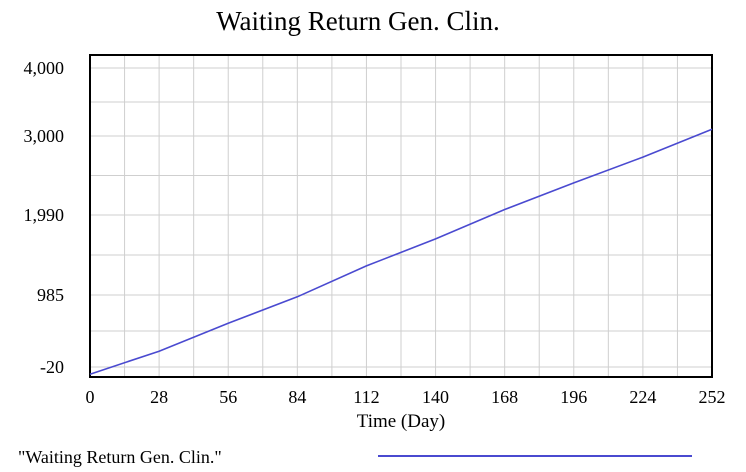 The image size is (746, 472). I want to click on y-tick-labels: 4,000 3,000 1,990 985 -20, so click(44, 217).